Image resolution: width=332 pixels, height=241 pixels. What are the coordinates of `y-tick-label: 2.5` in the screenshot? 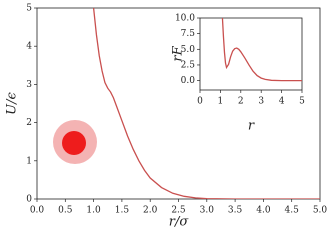 It's located at (188, 65).